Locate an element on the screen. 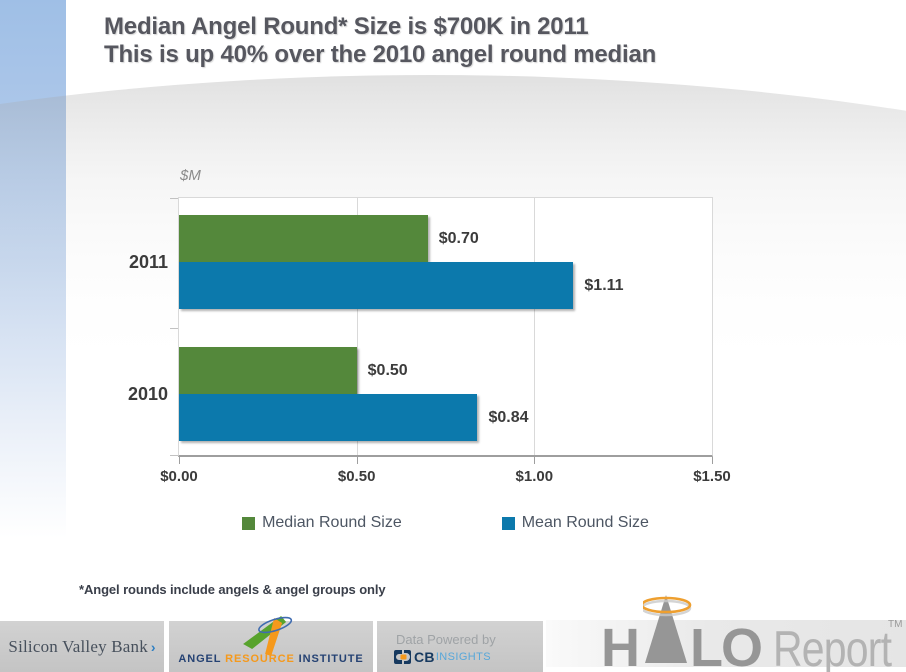 The image size is (906, 672). angel-resource-institute-logo: ANGEL RESOURCE INSTITUTE is located at coordinates (271, 644).